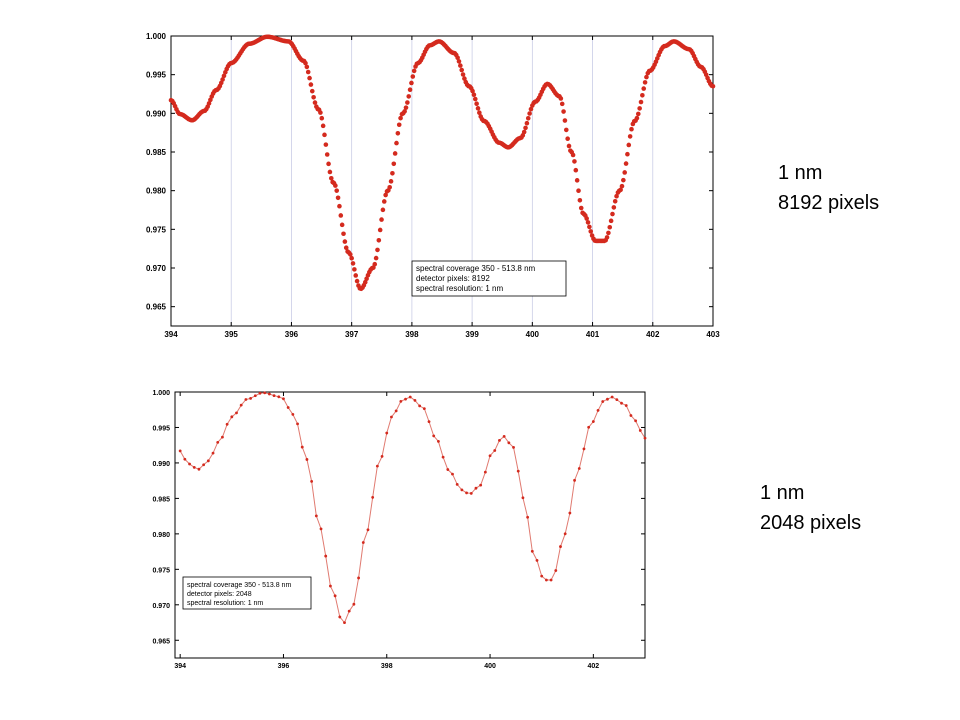 Image resolution: width=960 pixels, height=720 pixels. Describe the element at coordinates (239, 585) in the screenshot. I see `legend-text: spectral coverage 350 - 513.8 nm` at that location.